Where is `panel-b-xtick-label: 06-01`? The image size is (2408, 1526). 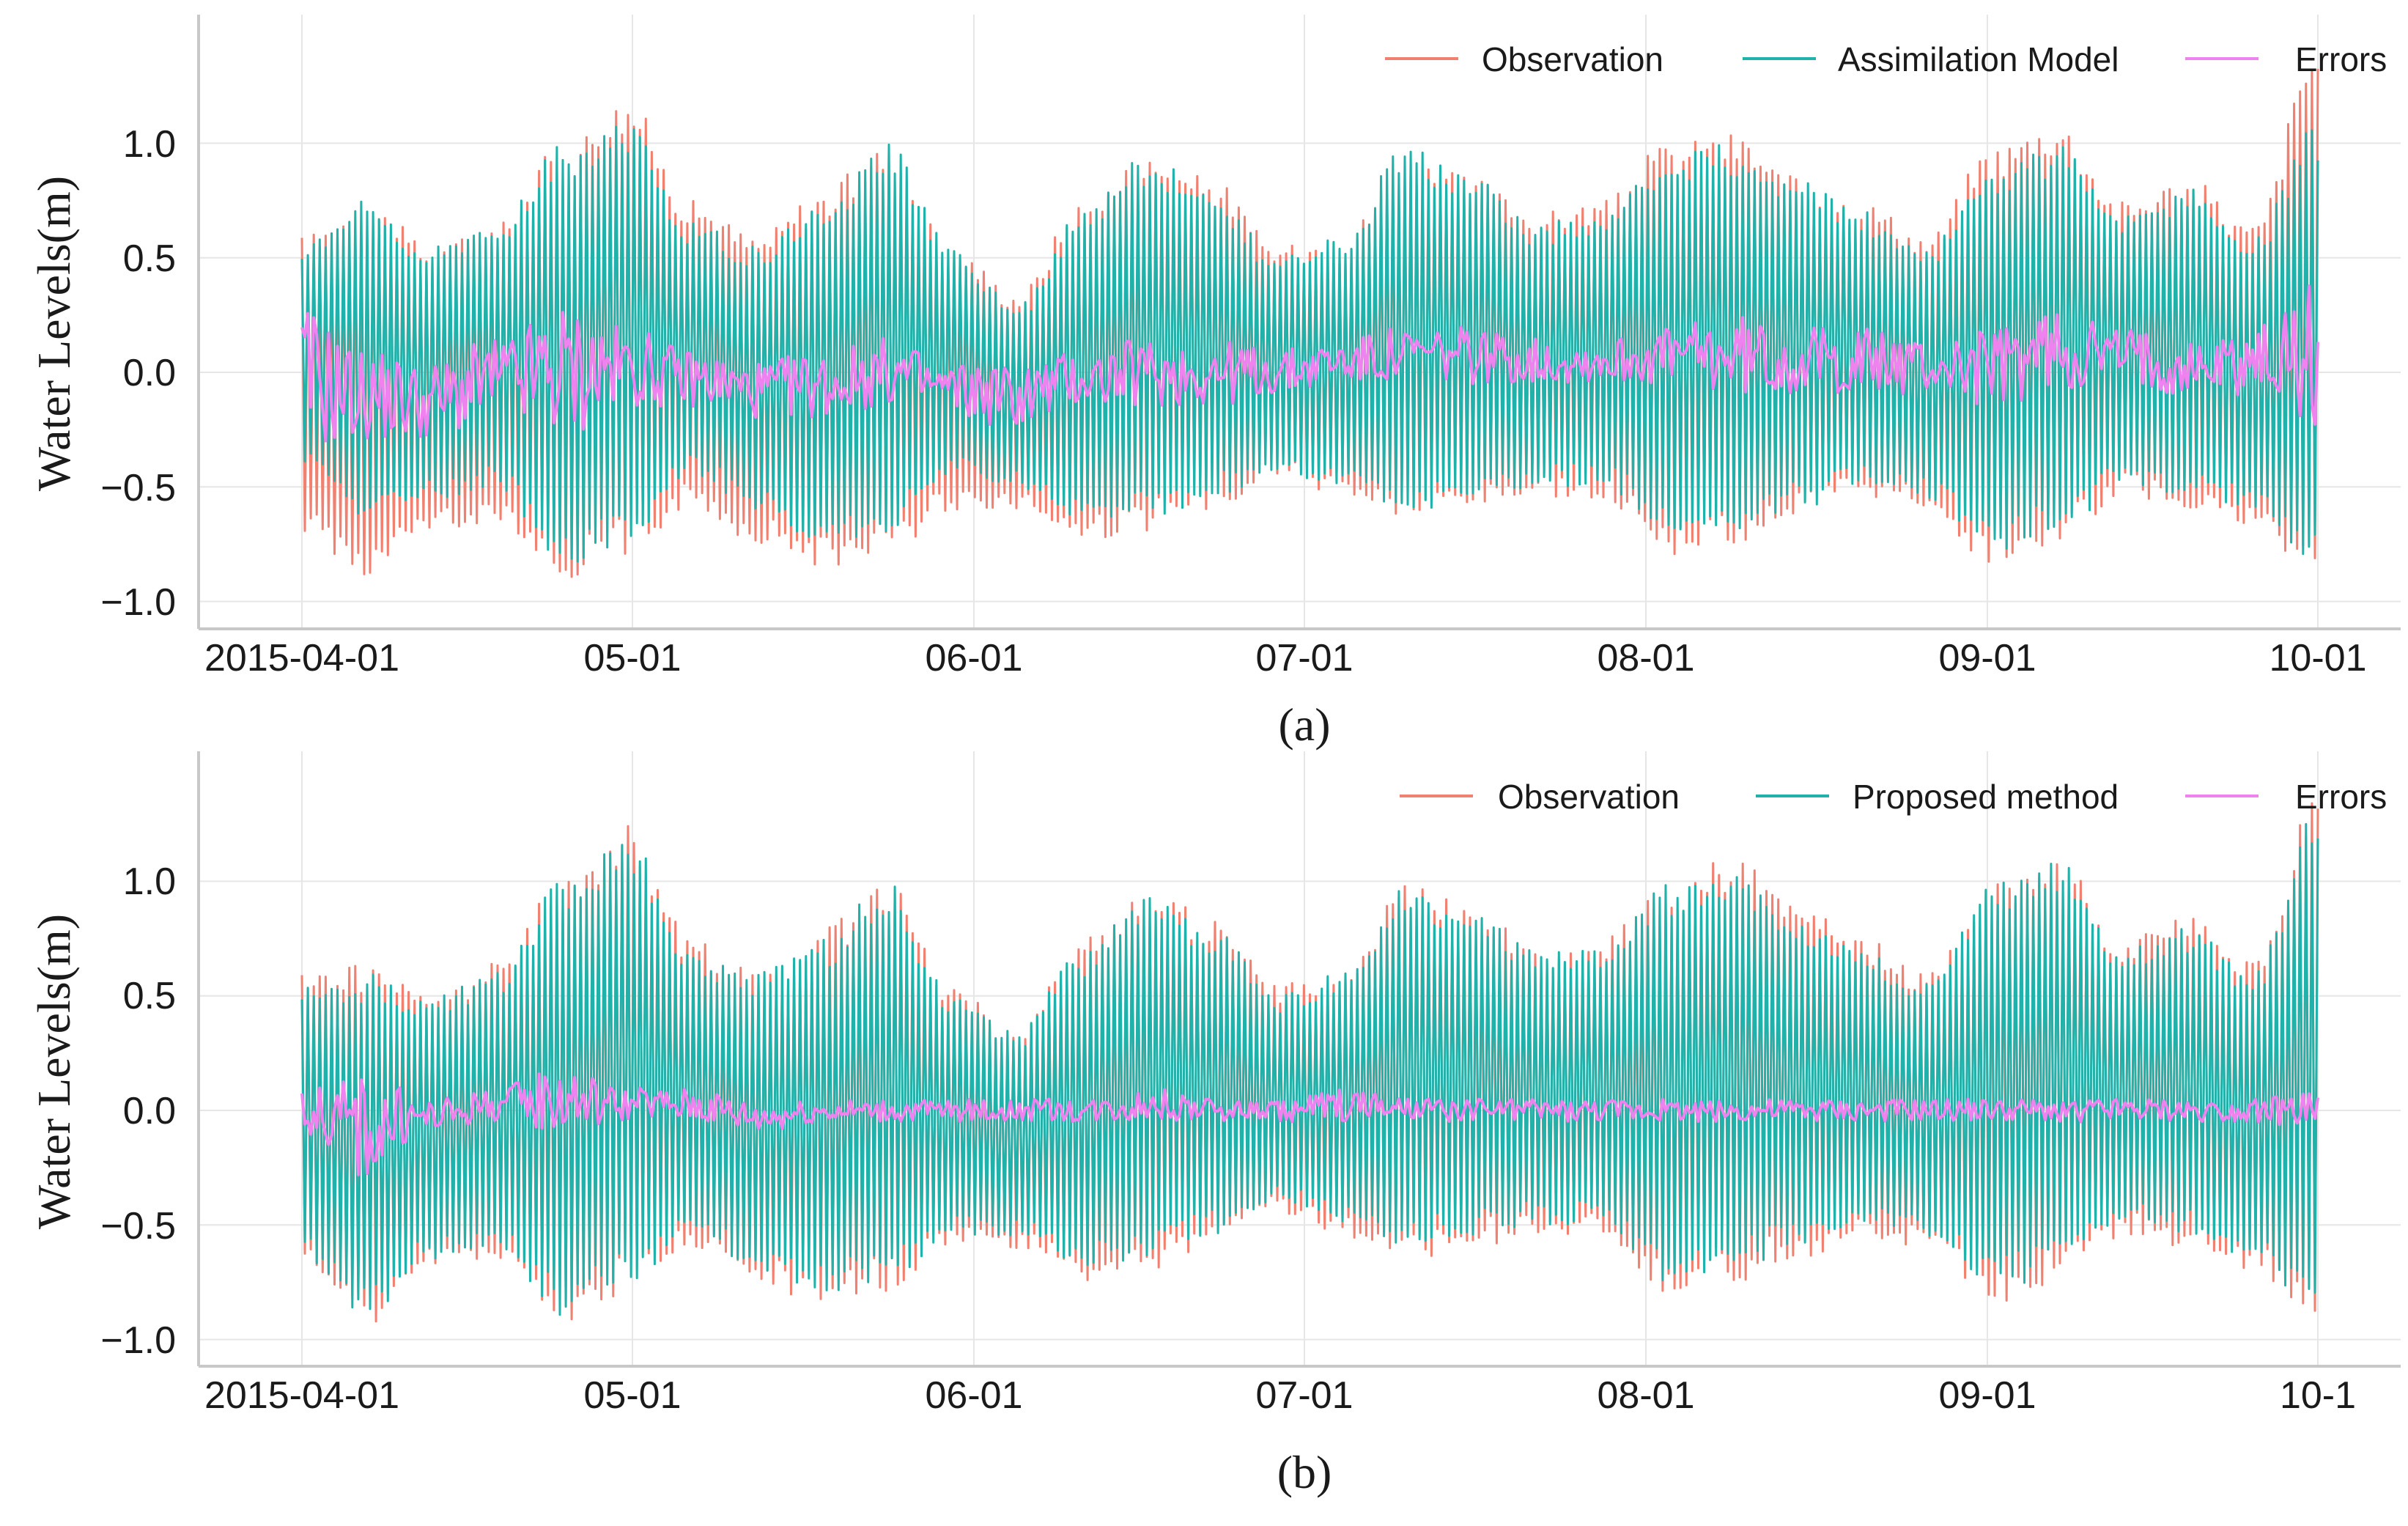
panel-b-xtick-label: 06-01 is located at coordinates (974, 1395).